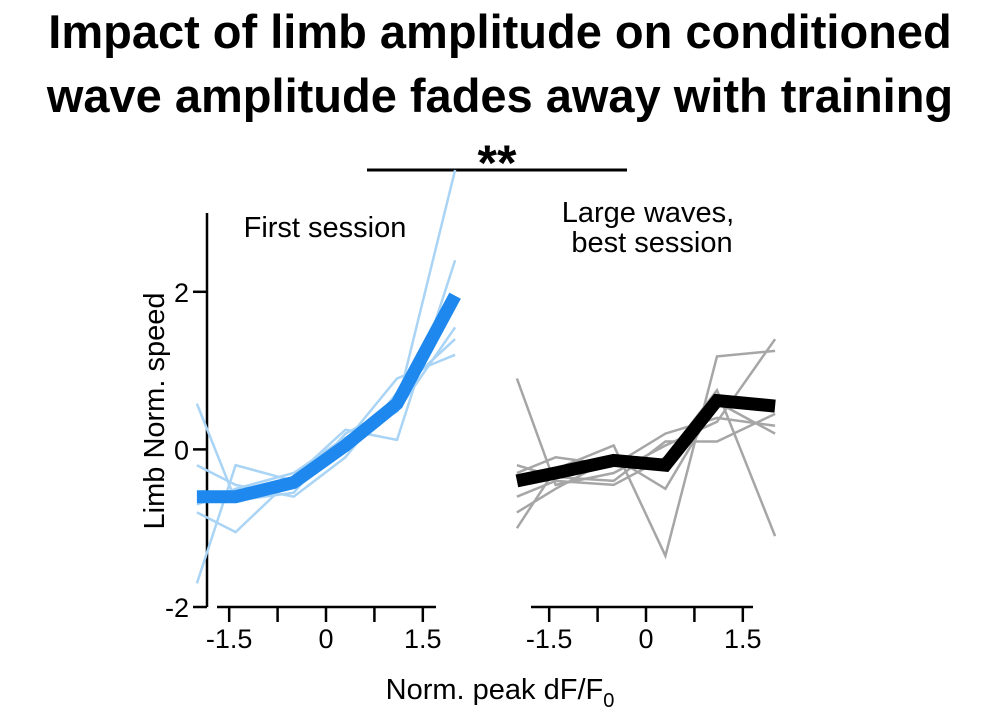 This screenshot has height=716, width=1000. Describe the element at coordinates (325, 228) in the screenshot. I see `panel1-title: First session` at that location.